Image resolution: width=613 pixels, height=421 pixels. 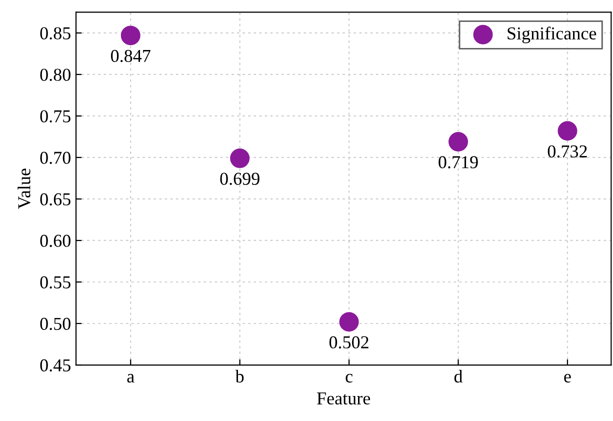 I want to click on y-axis-title: Value, so click(x=24, y=188).